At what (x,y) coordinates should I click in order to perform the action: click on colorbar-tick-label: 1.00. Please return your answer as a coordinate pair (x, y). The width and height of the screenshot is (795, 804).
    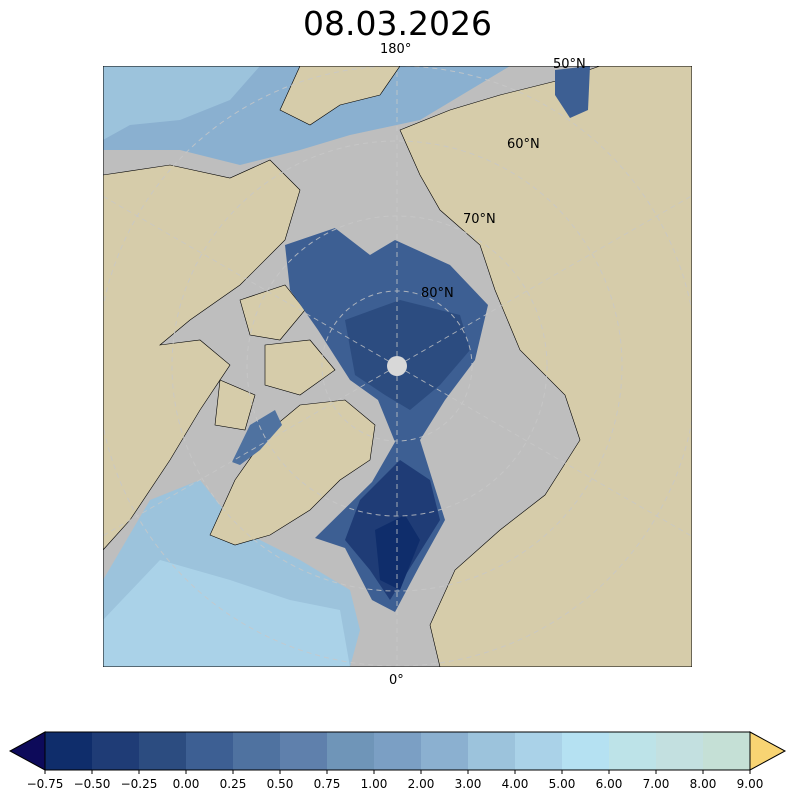
    Looking at the image, I should click on (374, 784).